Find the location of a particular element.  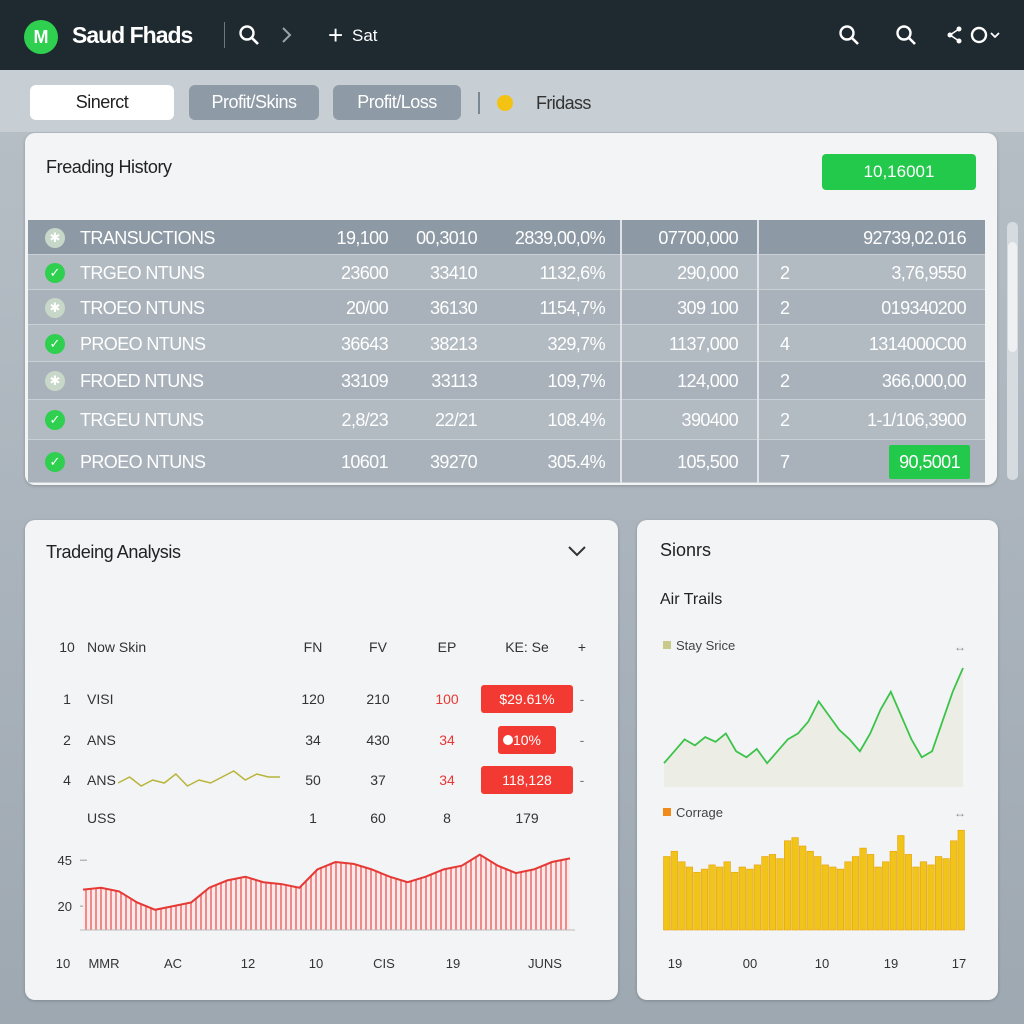

table-cell: 390400 is located at coordinates (710, 420).